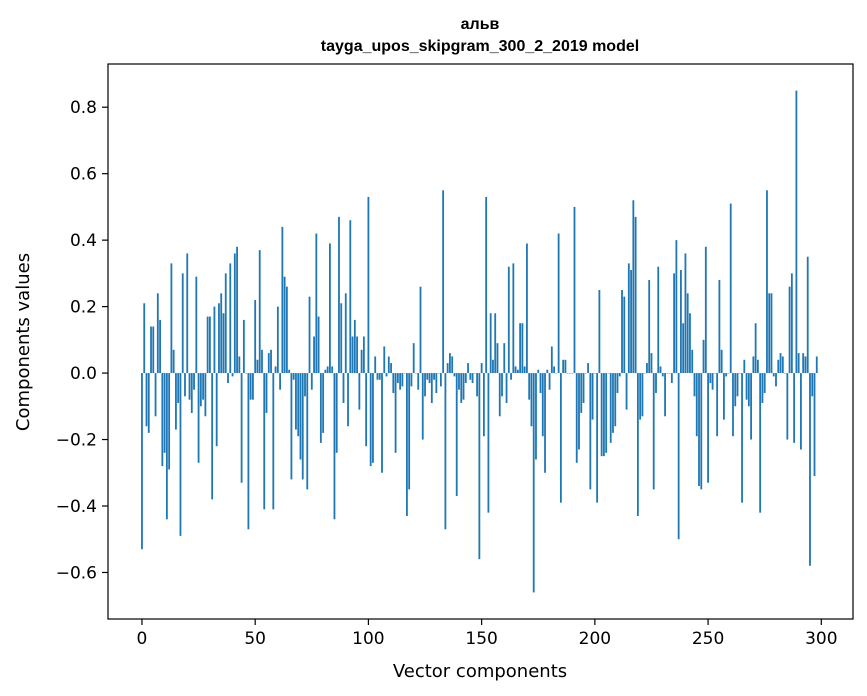  I want to click on y-tick-label: 0.8, so click(83, 108).